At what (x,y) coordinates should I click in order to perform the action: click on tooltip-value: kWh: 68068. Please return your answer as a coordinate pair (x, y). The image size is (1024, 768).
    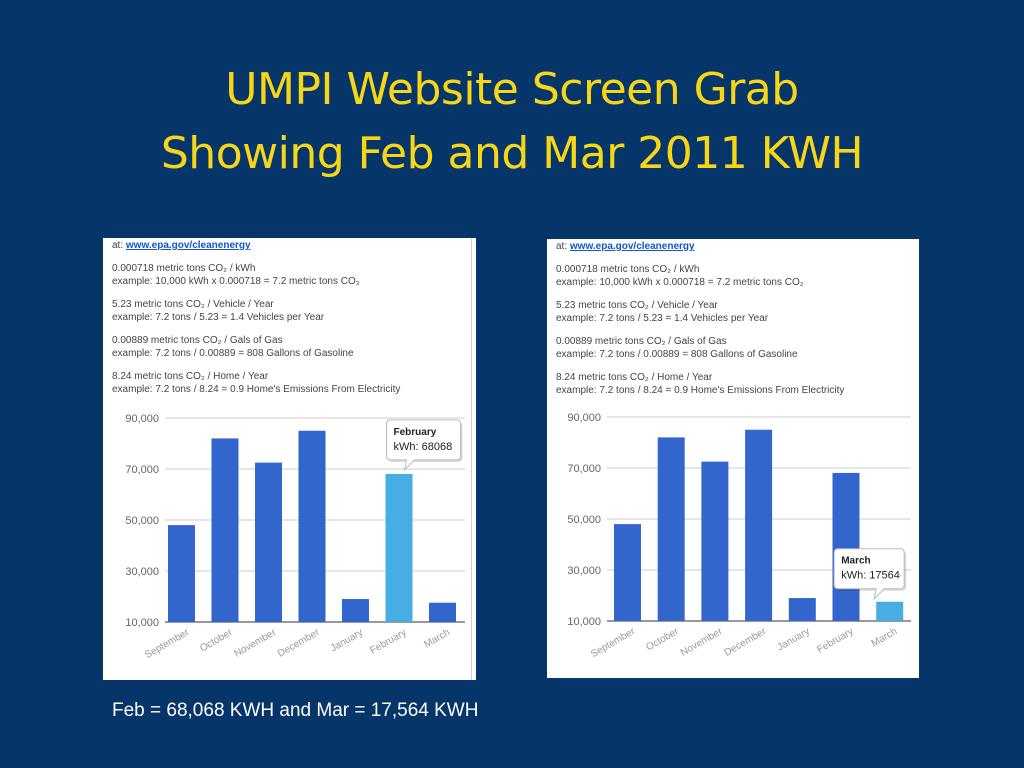
    Looking at the image, I should click on (423, 447).